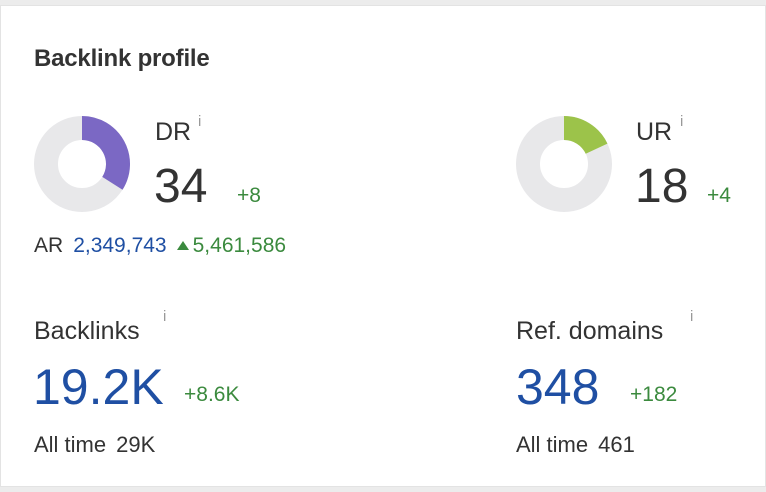 The width and height of the screenshot is (766, 492). Describe the element at coordinates (719, 195) in the screenshot. I see `ur-delta: +4` at that location.